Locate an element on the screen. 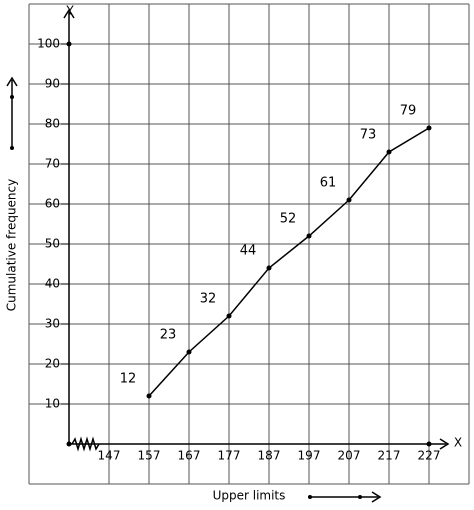  data-label: 52 is located at coordinates (288, 219).